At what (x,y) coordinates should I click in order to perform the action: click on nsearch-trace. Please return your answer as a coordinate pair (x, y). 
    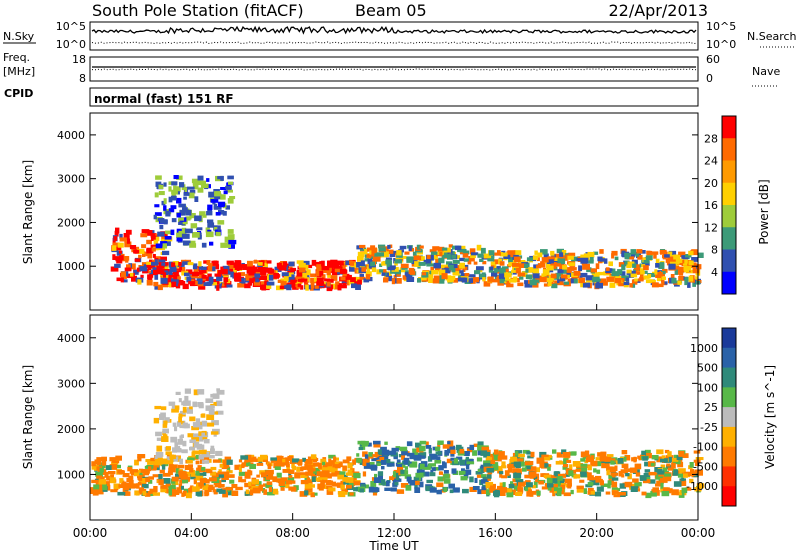
    Looking at the image, I should click on (394, 43).